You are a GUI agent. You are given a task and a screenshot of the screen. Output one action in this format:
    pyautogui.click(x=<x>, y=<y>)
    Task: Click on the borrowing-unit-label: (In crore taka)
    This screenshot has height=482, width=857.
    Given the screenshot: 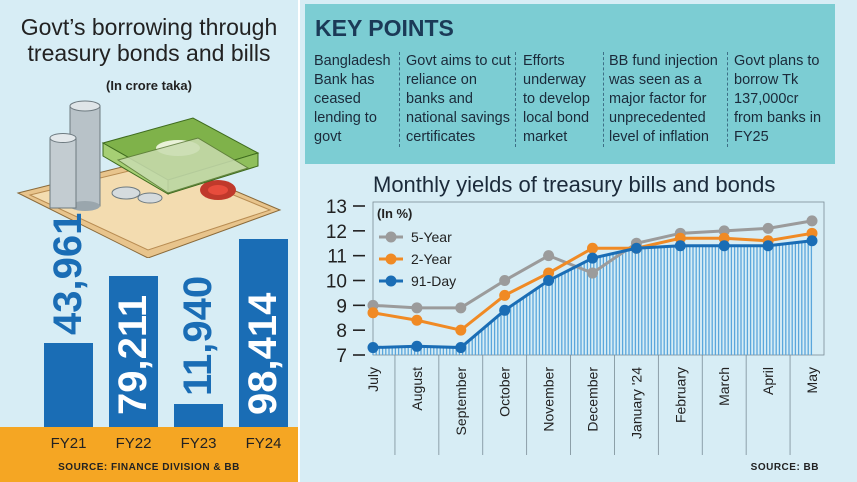 What is the action you would take?
    pyautogui.click(x=149, y=85)
    